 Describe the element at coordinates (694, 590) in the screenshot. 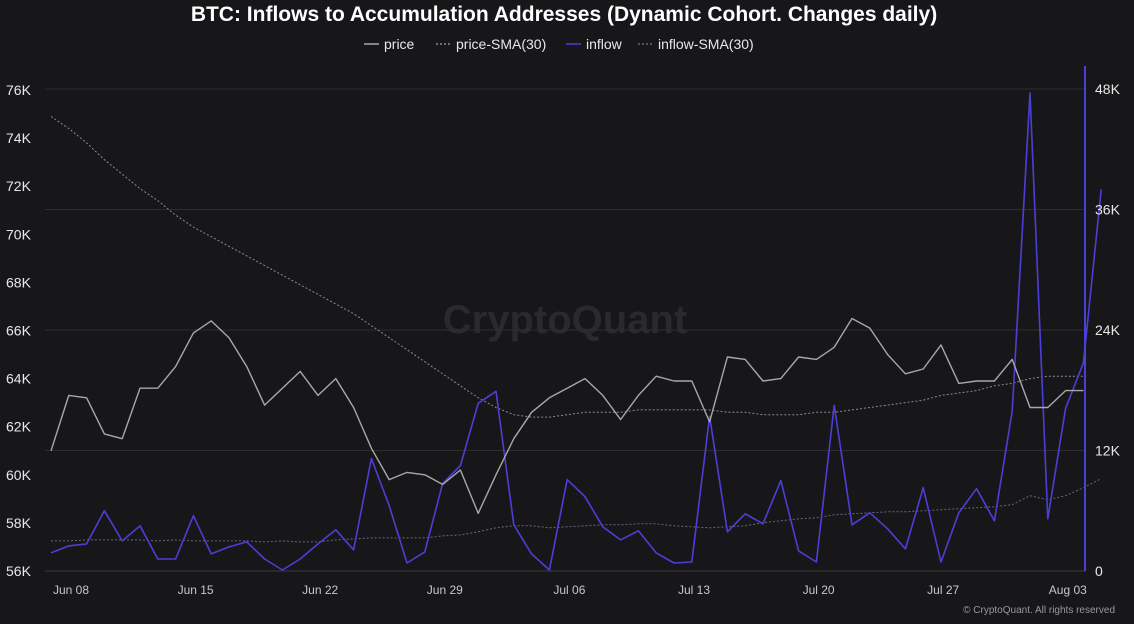

I see `x-tick-label: Jul 13` at that location.